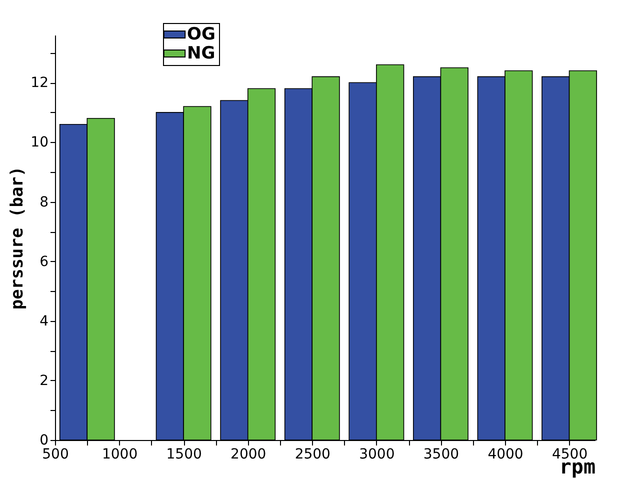  What do you see at coordinates (44, 202) in the screenshot?
I see `y-tick-label: 8` at bounding box center [44, 202].